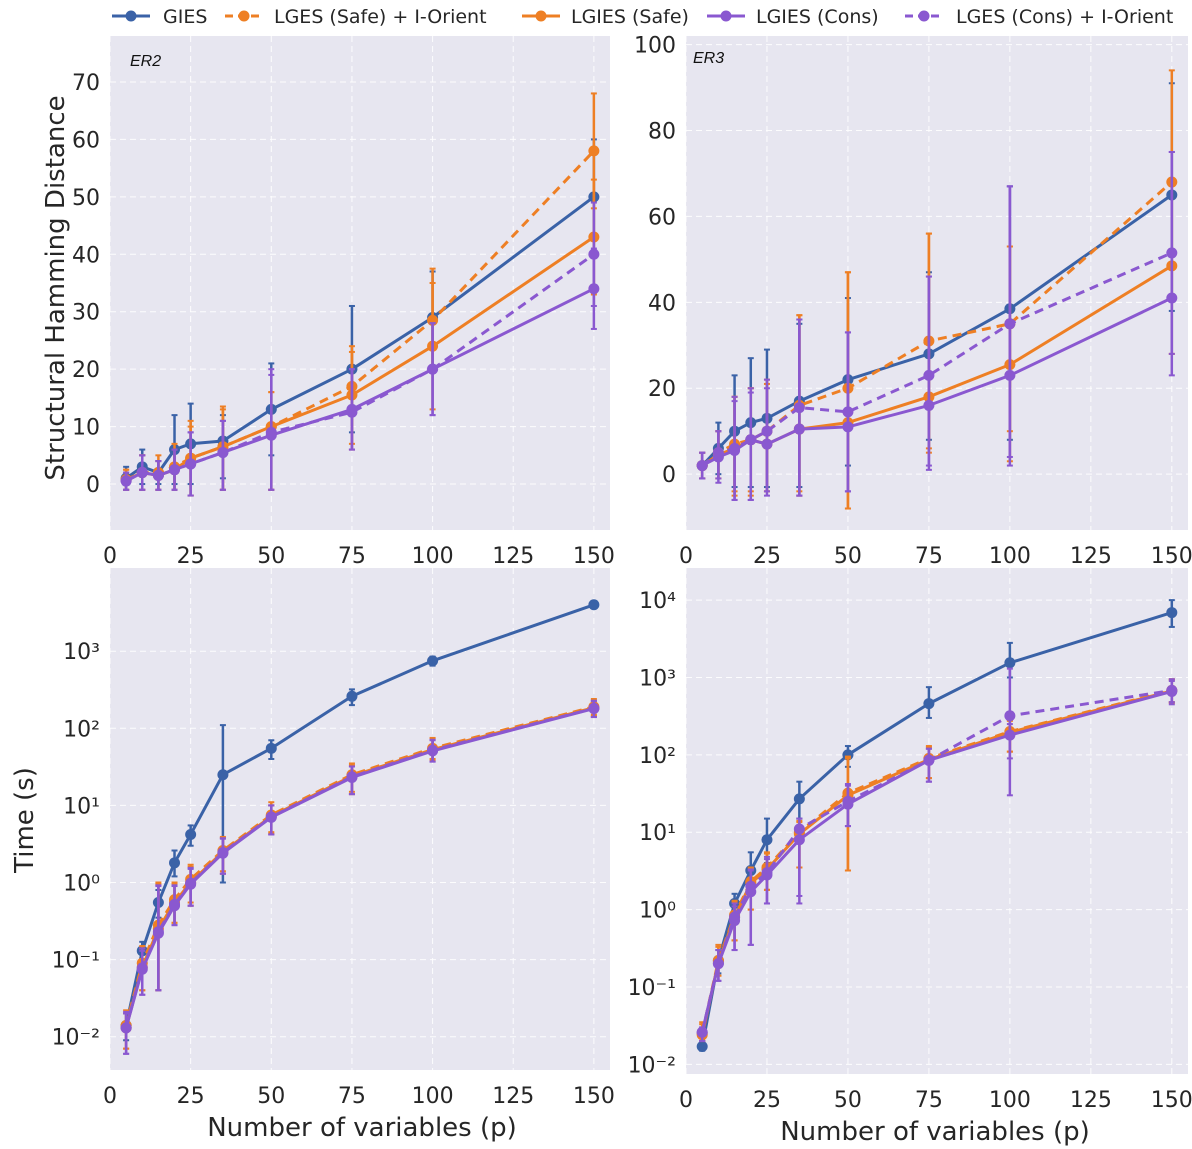 This screenshot has height=1149, width=1192. Describe the element at coordinates (56, 287) in the screenshot. I see `y-axis-label-shd: Structural Hamming Distance` at that location.